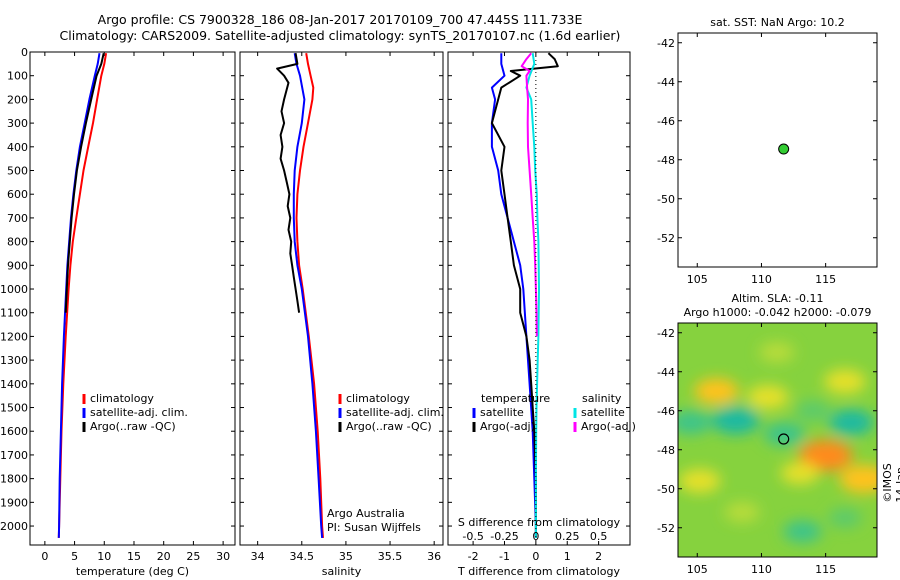 This screenshot has width=900, height=580. What do you see at coordinates (666, 411) in the screenshot?
I see `sla-map-ytick-label: -46` at bounding box center [666, 411].